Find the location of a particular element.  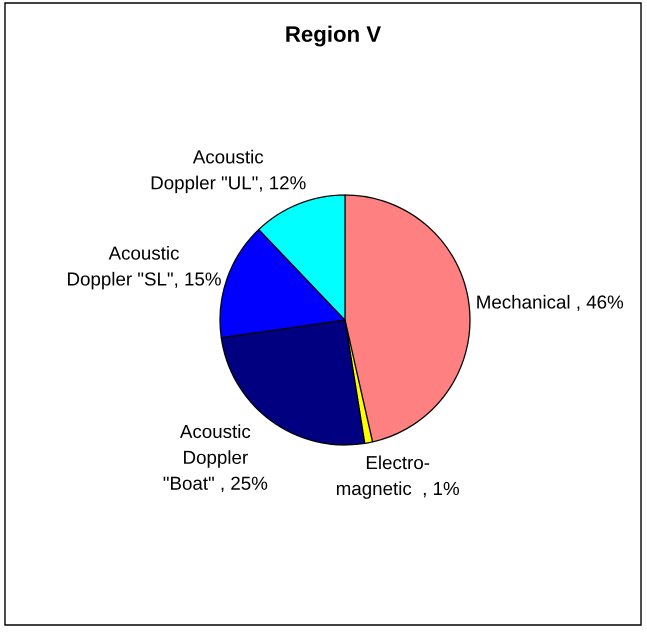

chart-title: Region V is located at coordinates (333, 36).